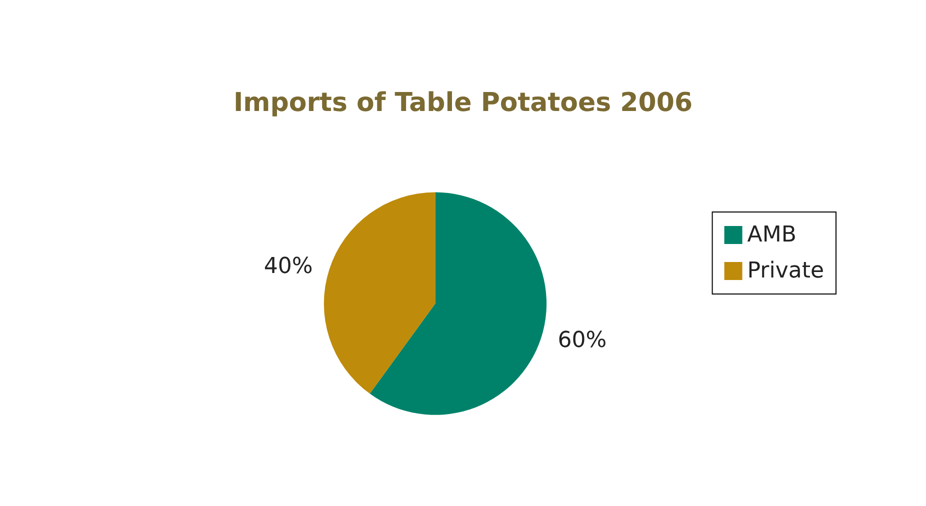  Describe the element at coordinates (288, 267) in the screenshot. I see `data-label: 40%` at that location.